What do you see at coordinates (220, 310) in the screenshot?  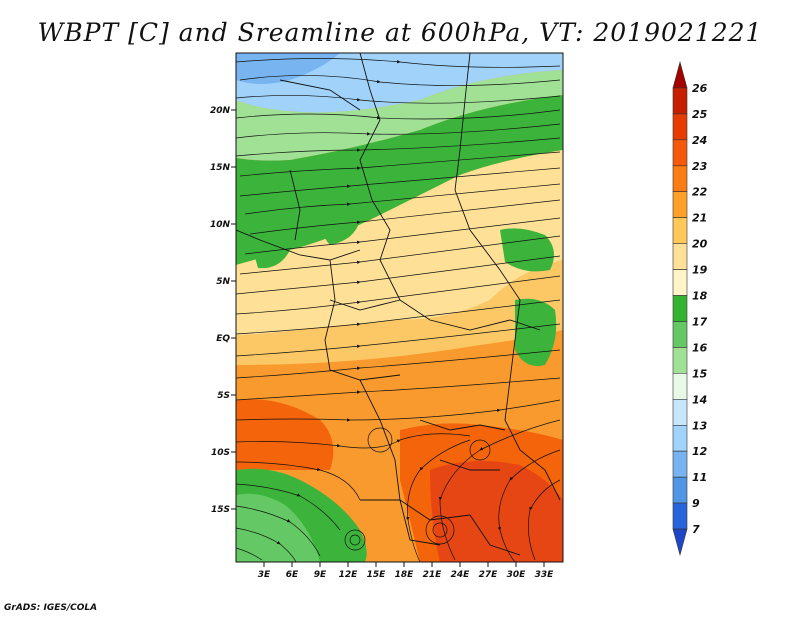 I see `latitude-axis: 20N 15N 10N 5N EQ 5S 10S 15S` at bounding box center [220, 310].